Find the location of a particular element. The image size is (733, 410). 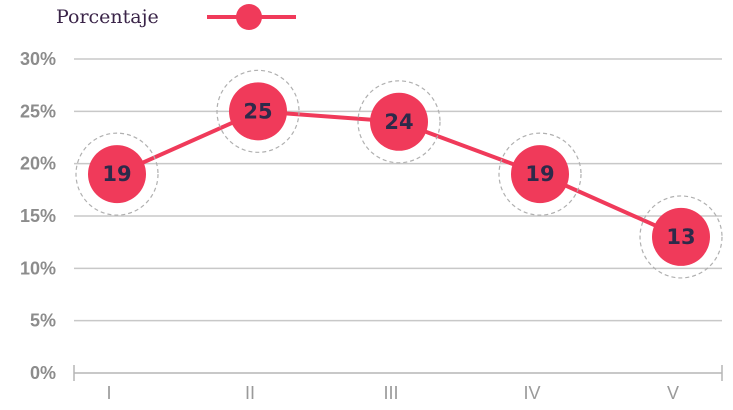

x-tick-label: II is located at coordinates (250, 393).